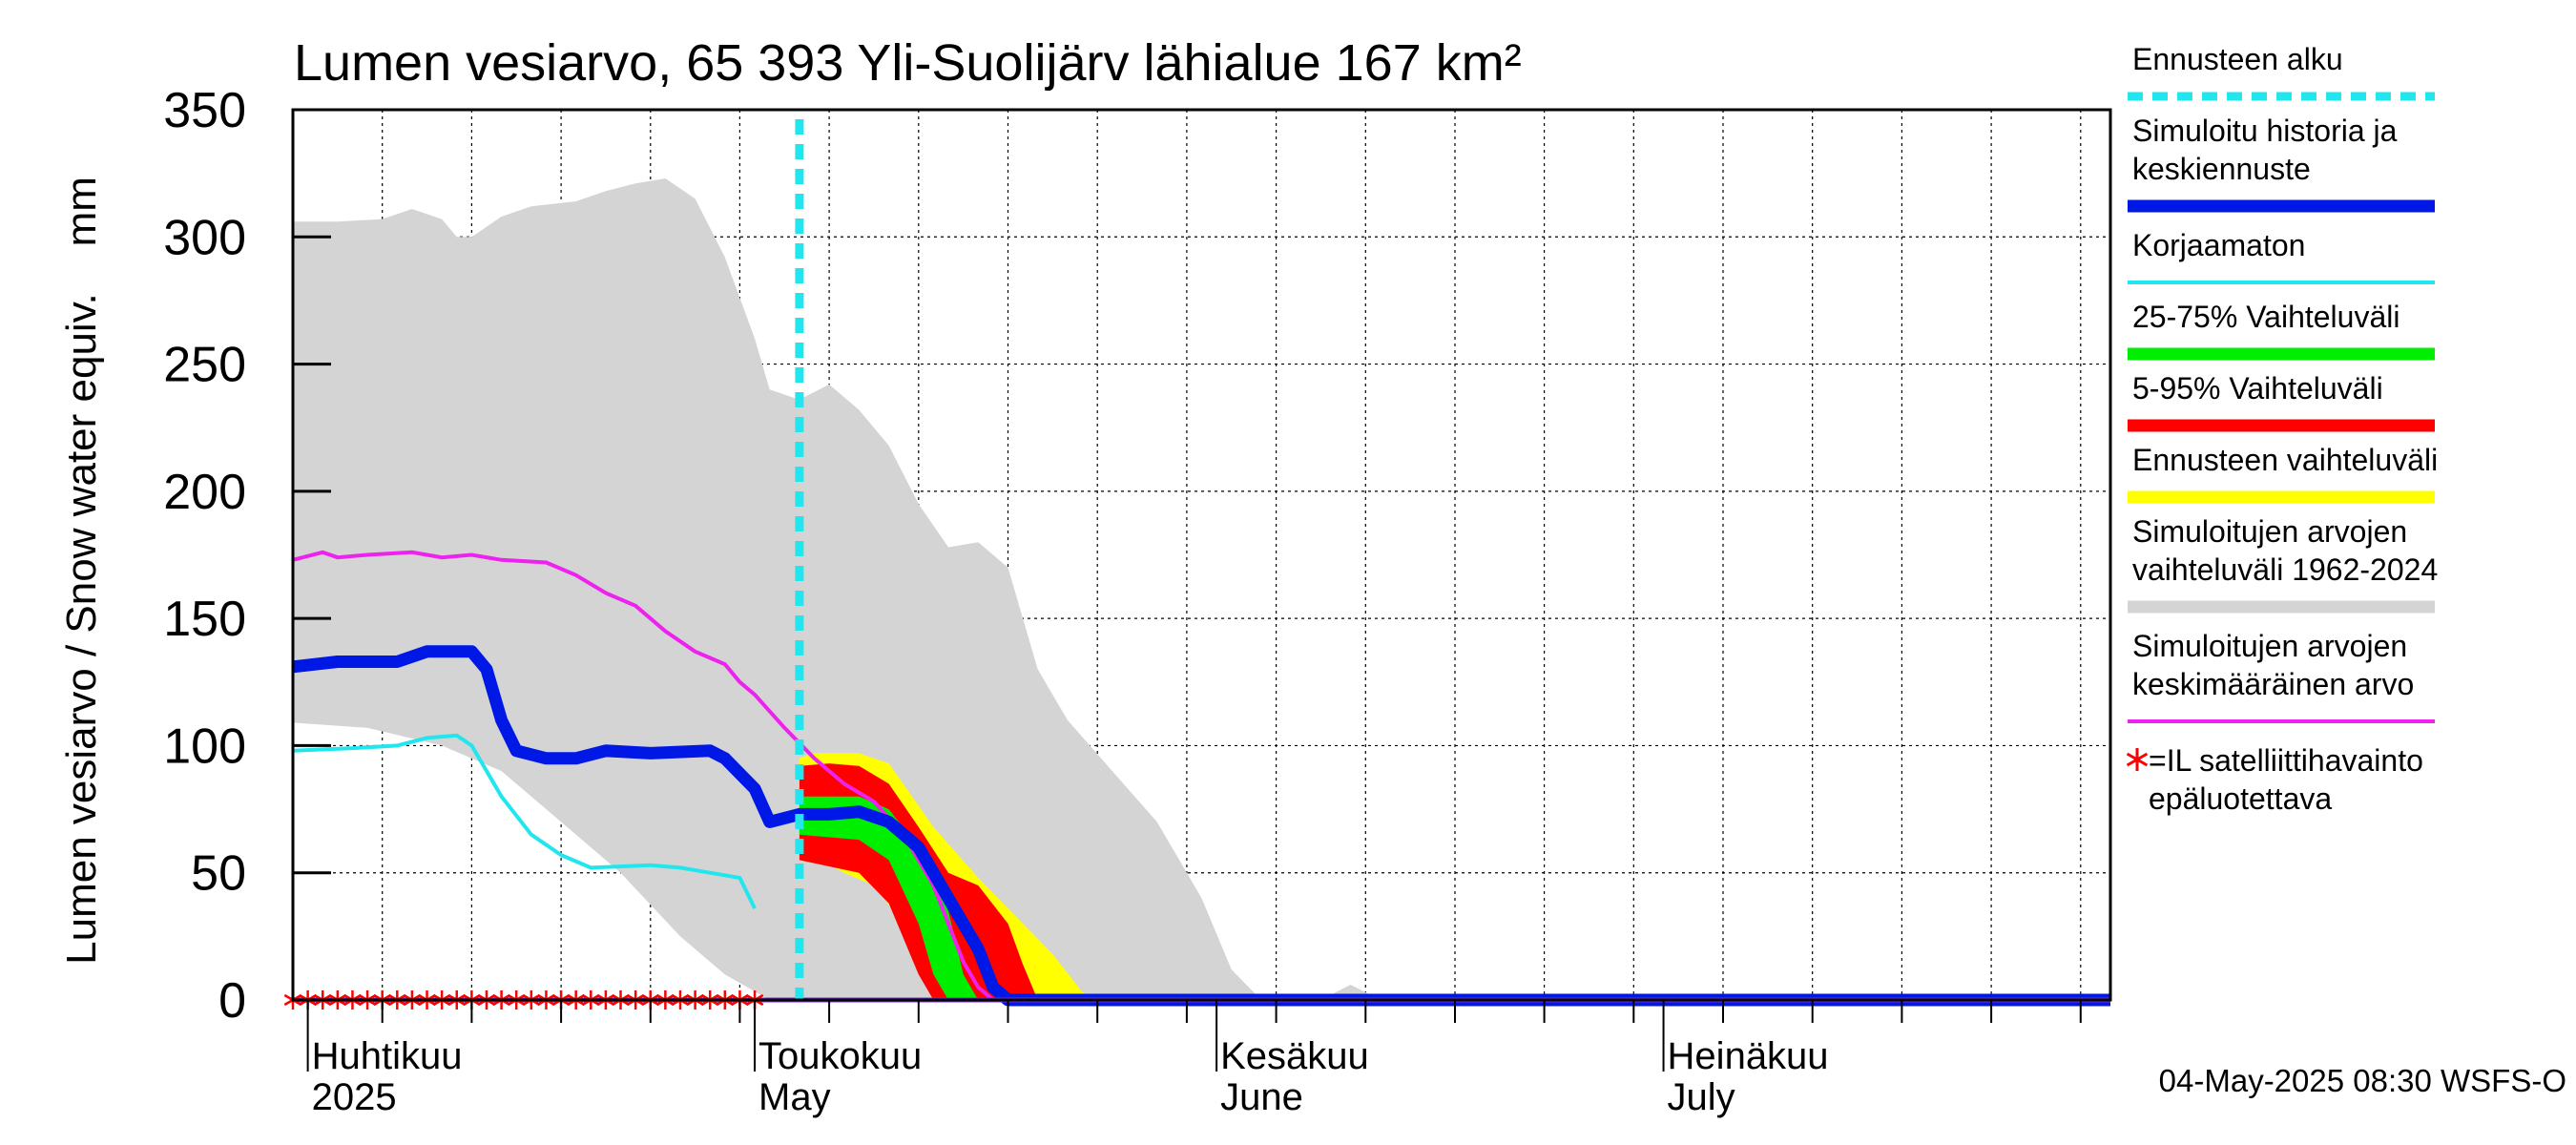  Describe the element at coordinates (81, 571) in the screenshot. I see `y-axis-label: Lumen vesiarvo / Snow water equiv. mm` at that location.